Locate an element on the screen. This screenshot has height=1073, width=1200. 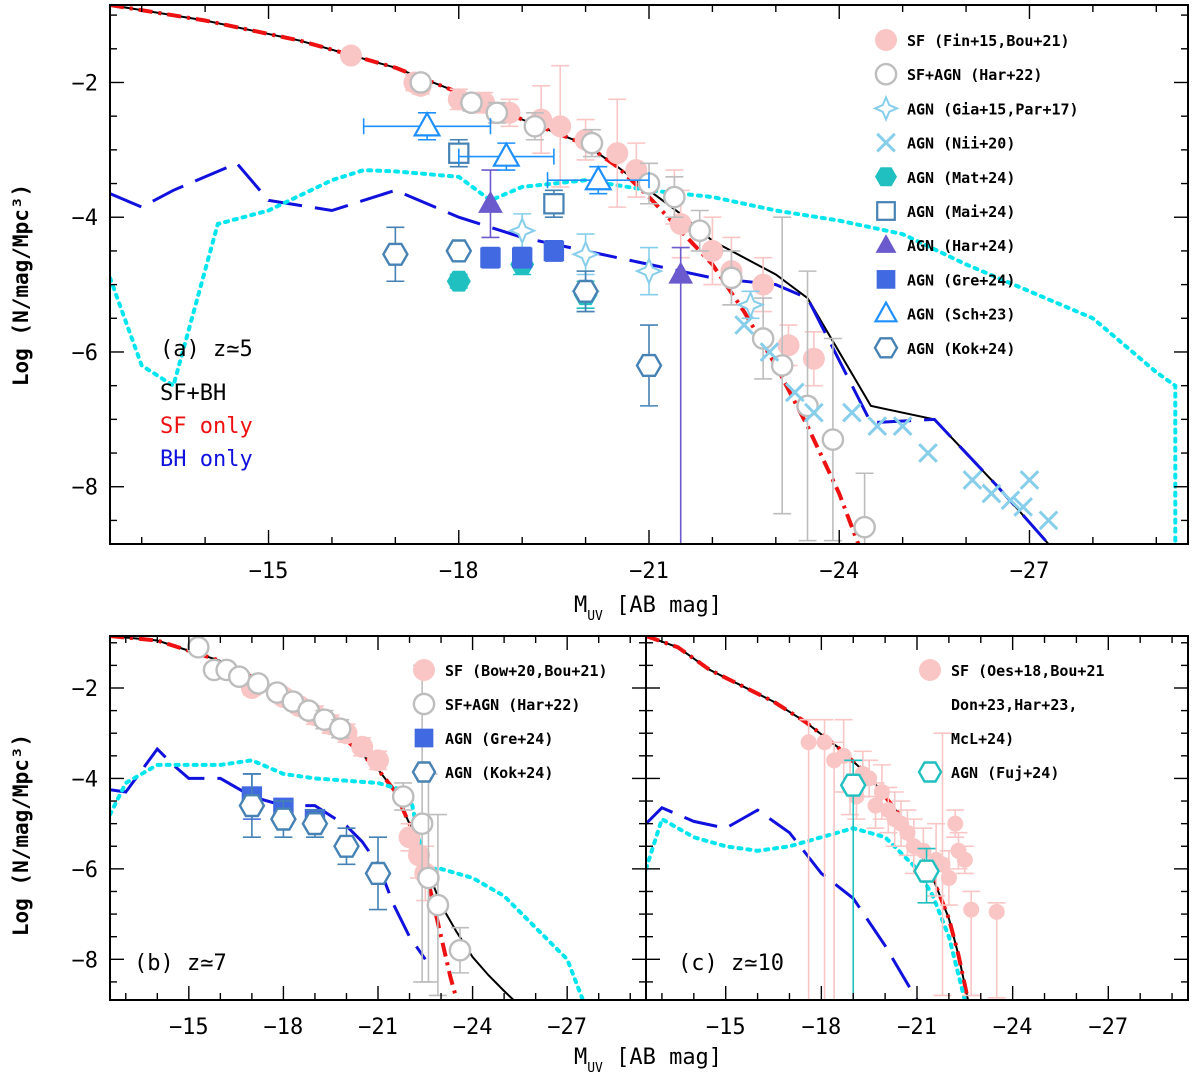
legend-label: AGN (Mat+24) is located at coordinates (961, 178).